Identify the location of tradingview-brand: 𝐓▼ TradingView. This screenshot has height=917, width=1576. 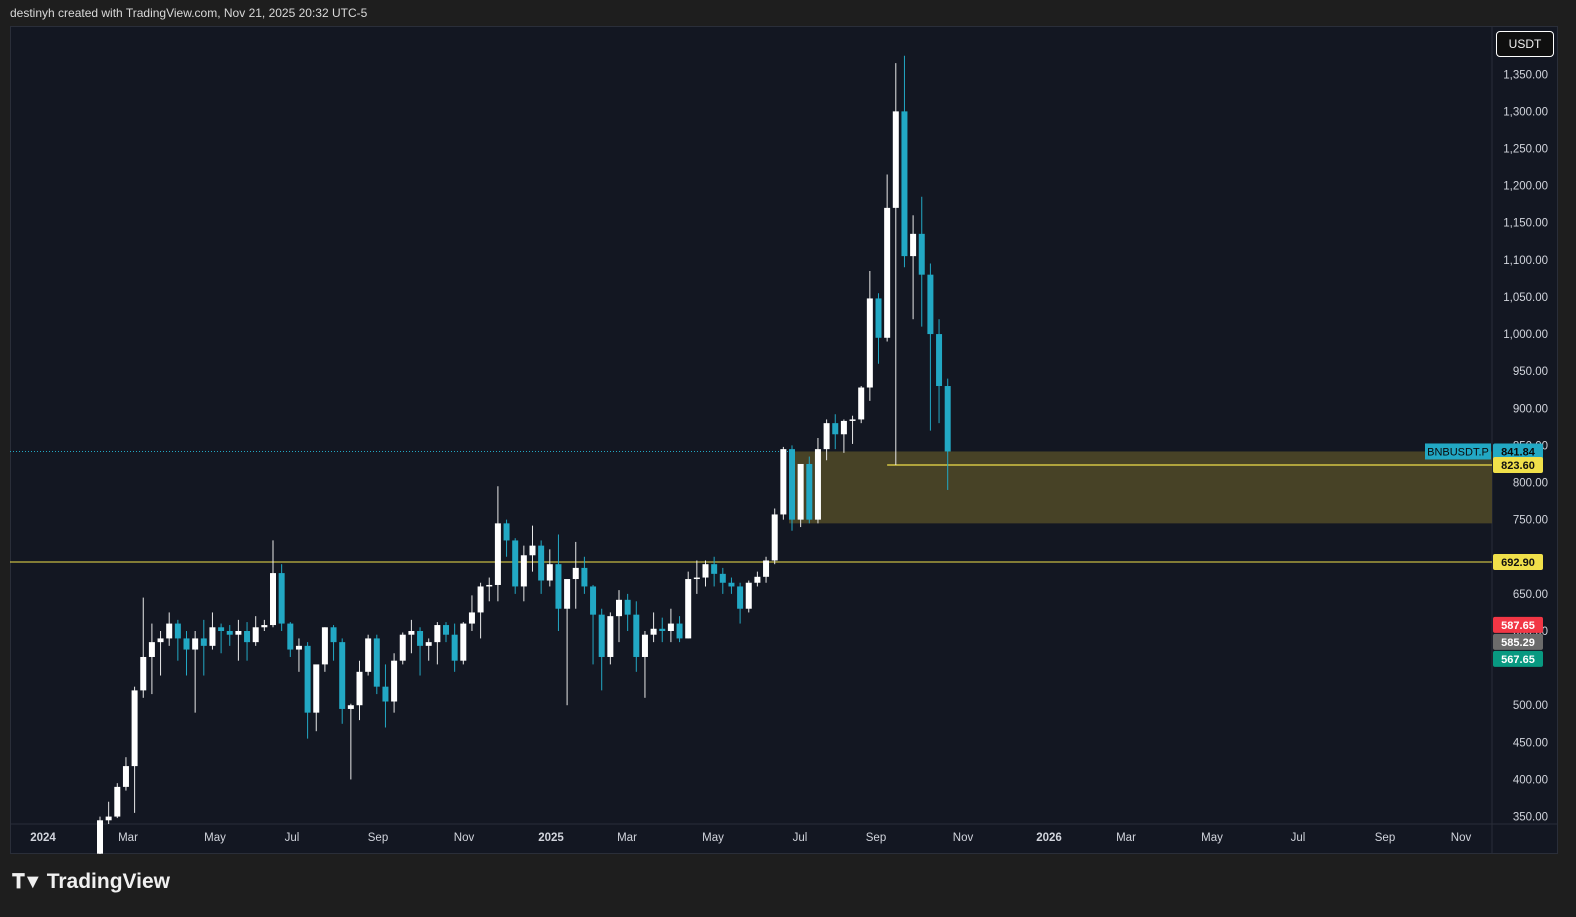
(91, 882).